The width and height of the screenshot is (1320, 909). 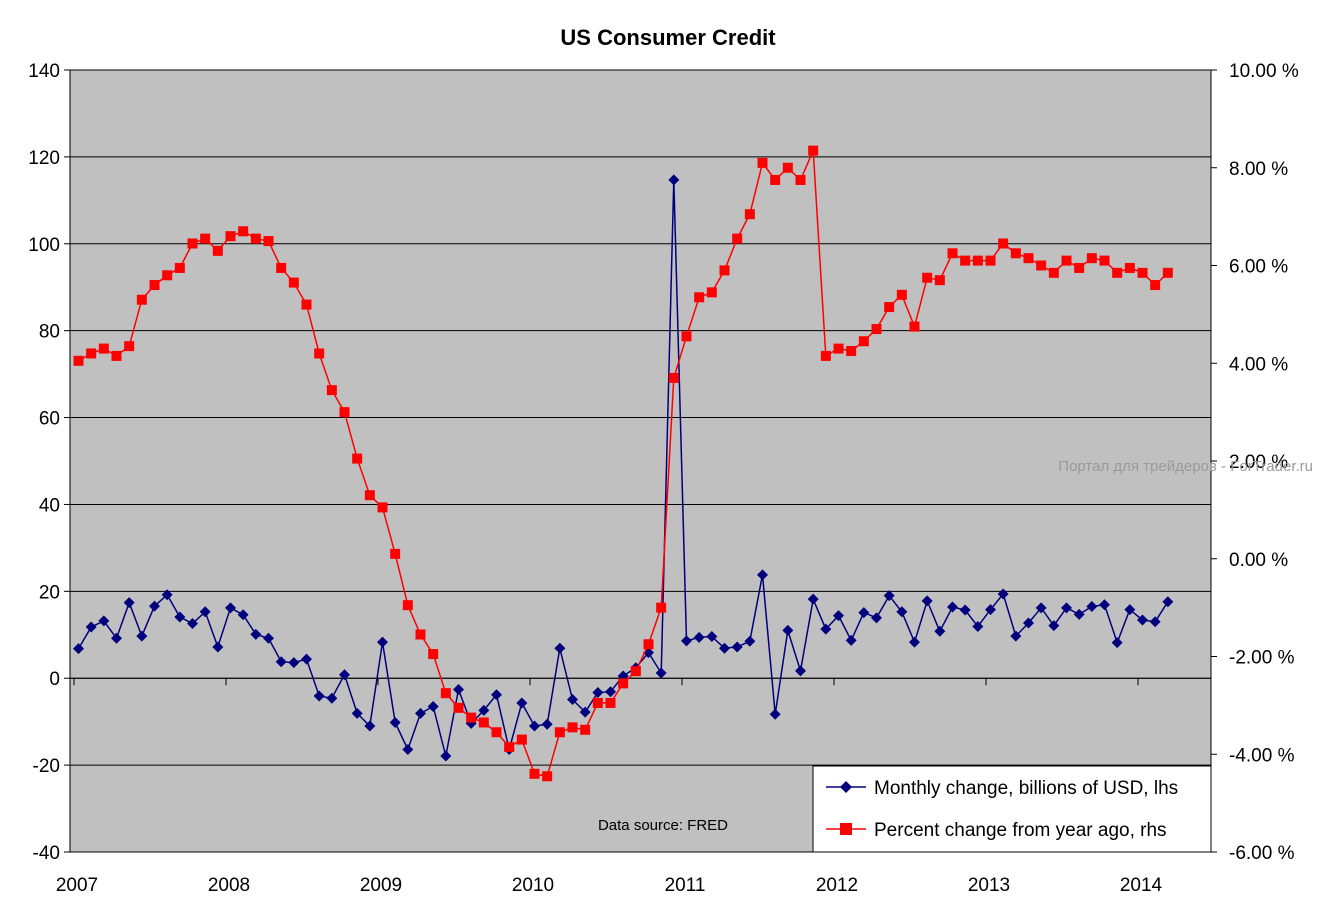 What do you see at coordinates (54, 679) in the screenshot?
I see `y-left-tick-label: 0` at bounding box center [54, 679].